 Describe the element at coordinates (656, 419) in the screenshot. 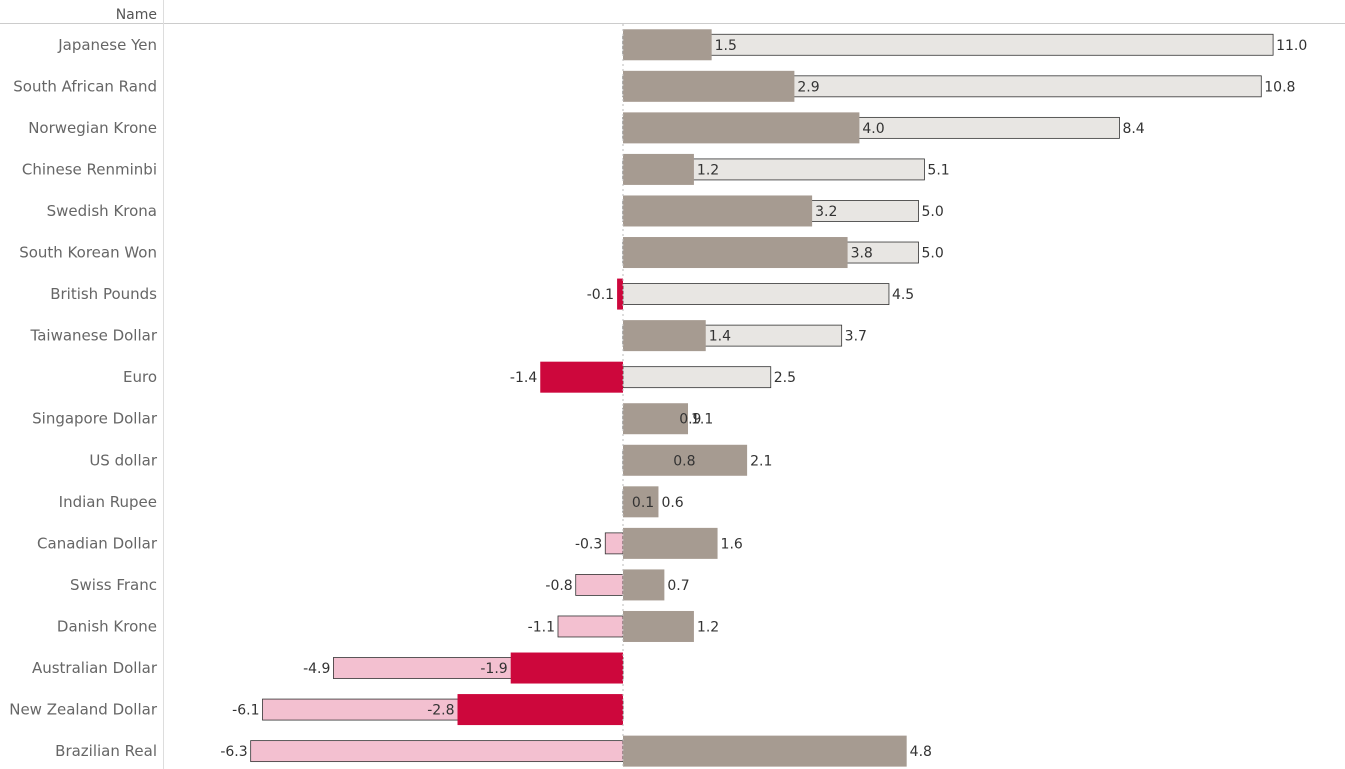

I see `wide-bar-singapore-dollar` at that location.